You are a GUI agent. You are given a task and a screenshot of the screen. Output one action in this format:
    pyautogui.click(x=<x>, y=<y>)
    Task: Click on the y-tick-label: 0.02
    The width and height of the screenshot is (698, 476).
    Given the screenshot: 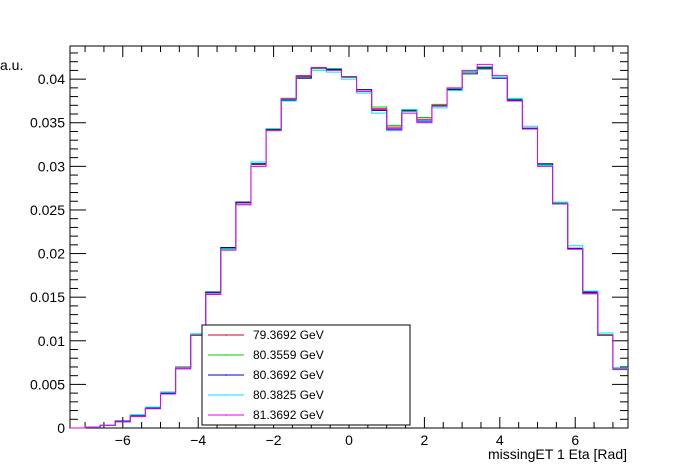 What is the action you would take?
    pyautogui.click(x=51, y=254)
    